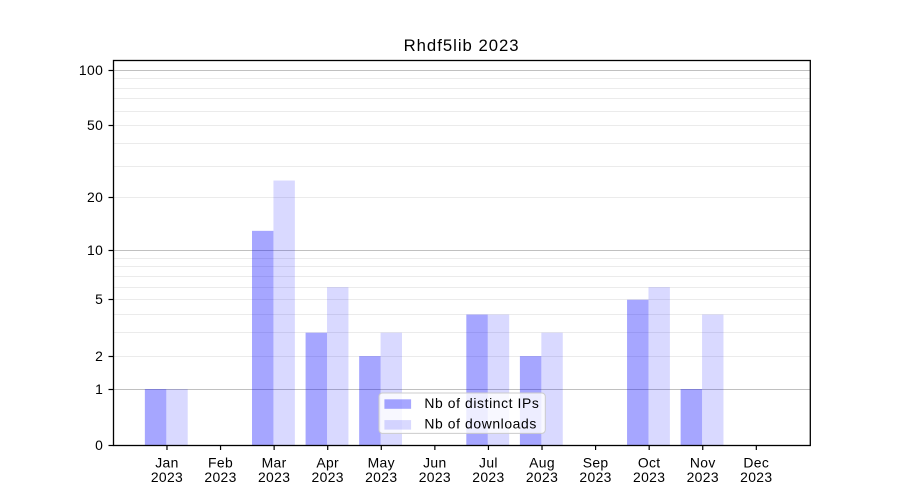 This screenshot has height=500, width=900. I want to click on svg-text: Nb of distinct IPs, so click(481, 403).